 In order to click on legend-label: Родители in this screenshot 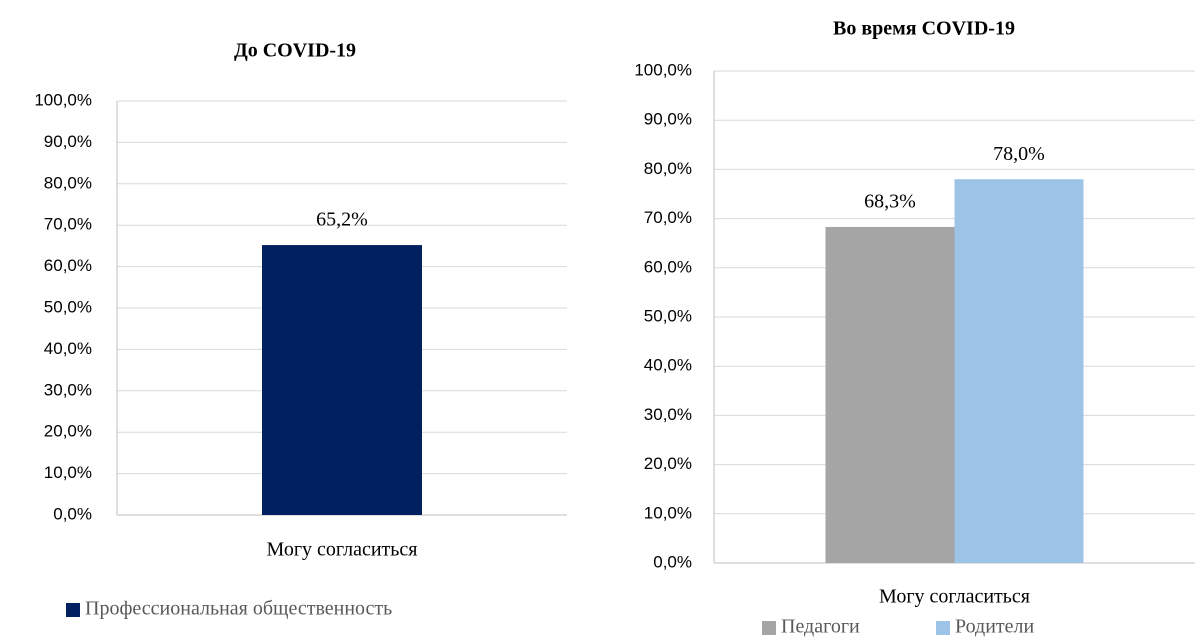, I will do `click(995, 627)`.